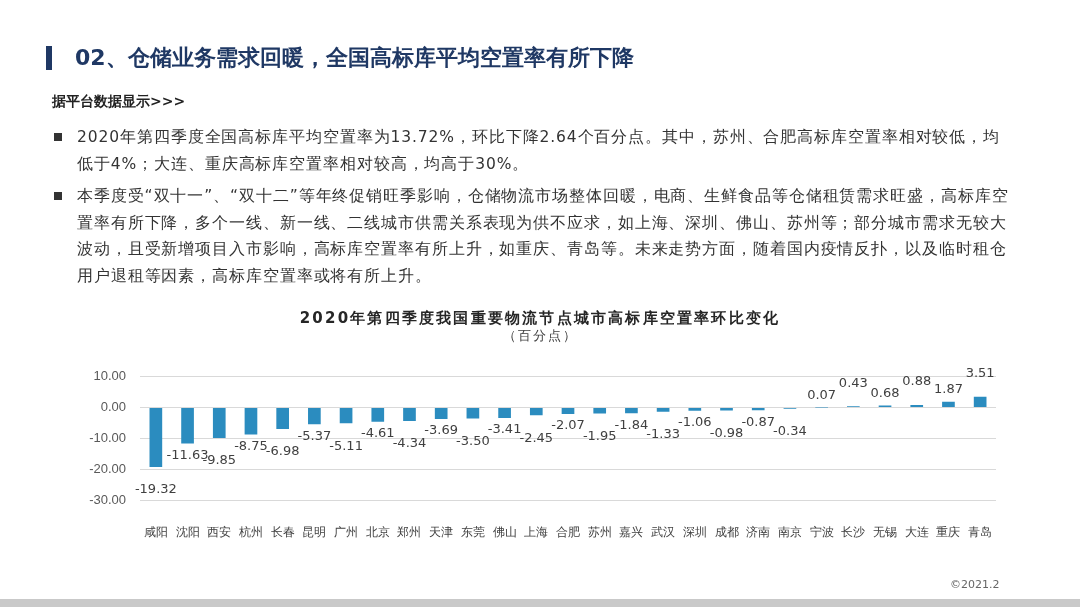 This screenshot has height=607, width=1080. Describe the element at coordinates (599, 531) in the screenshot. I see `x-tick-label: 苏州` at that location.